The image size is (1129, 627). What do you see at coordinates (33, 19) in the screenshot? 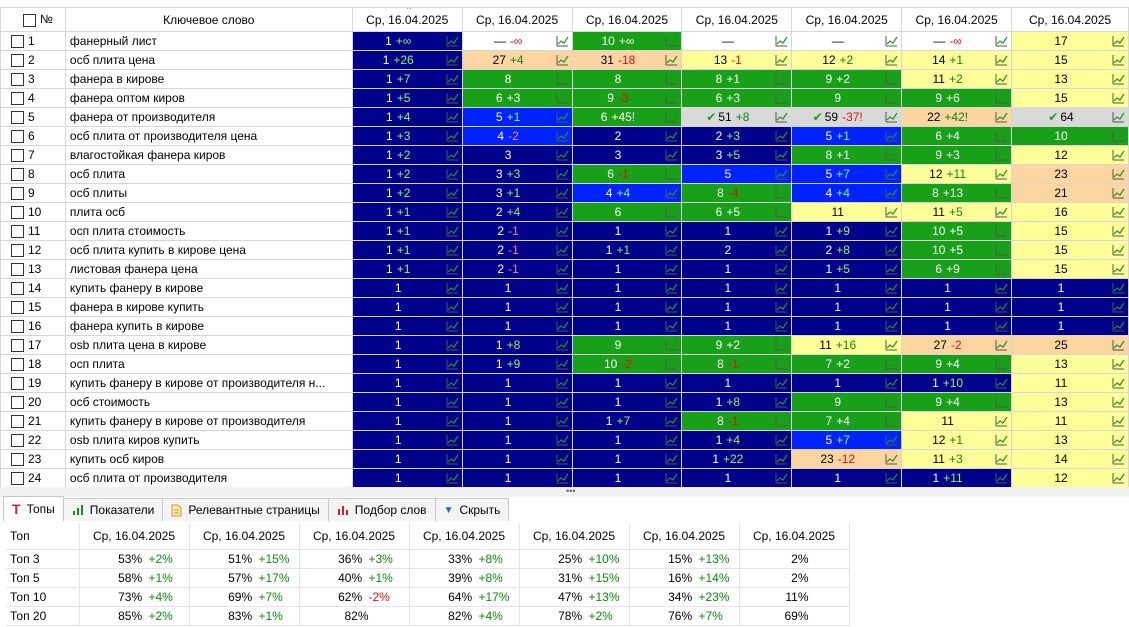
I see `header-num: №` at bounding box center [33, 19].